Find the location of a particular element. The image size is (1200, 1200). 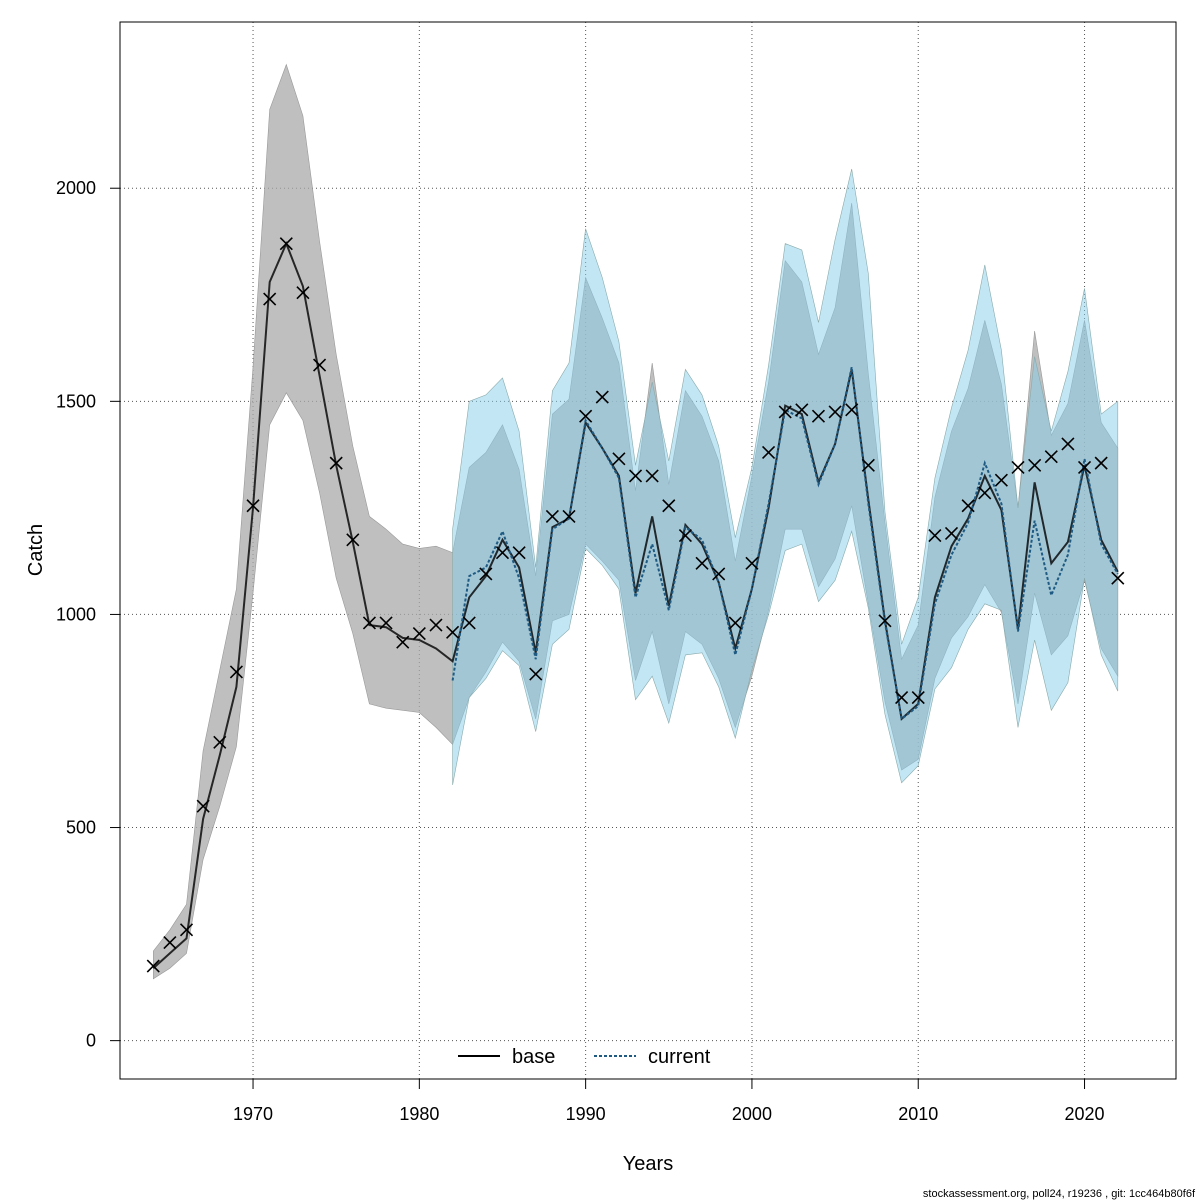

observed-point-1993 is located at coordinates (635, 476).